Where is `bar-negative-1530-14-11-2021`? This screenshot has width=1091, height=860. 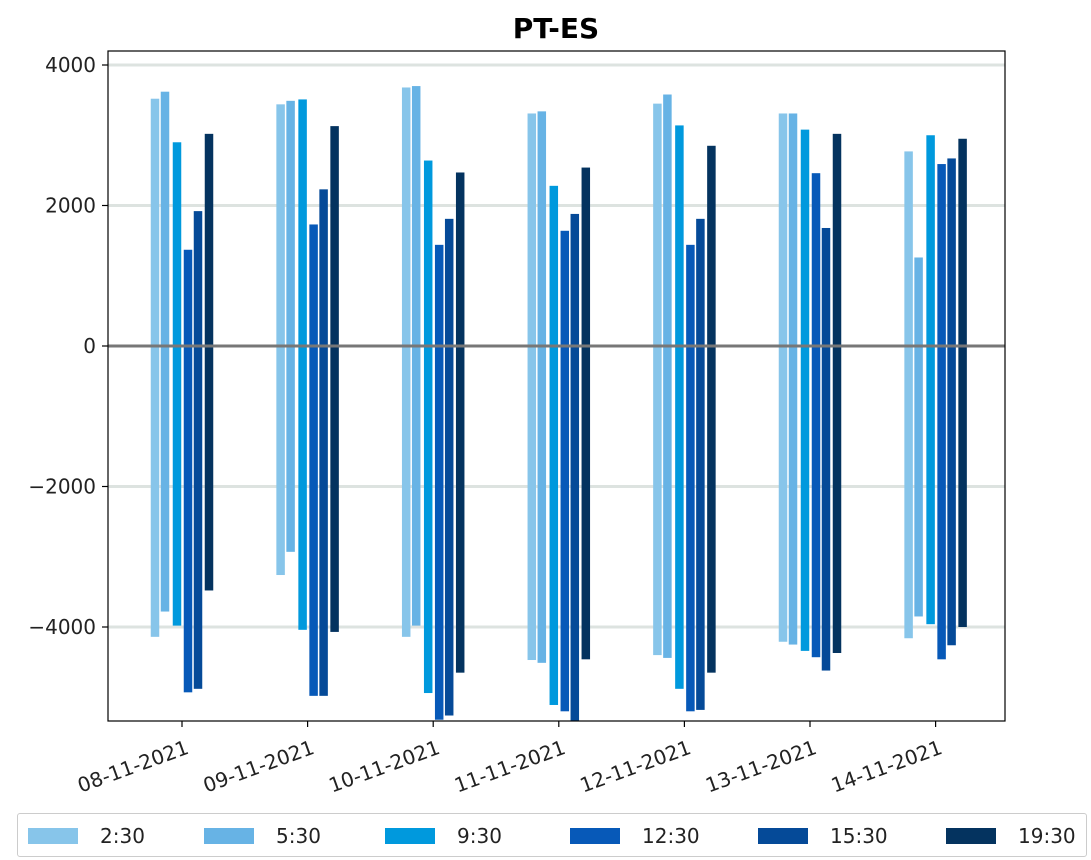 bar-negative-1530-14-11-2021 is located at coordinates (951, 496).